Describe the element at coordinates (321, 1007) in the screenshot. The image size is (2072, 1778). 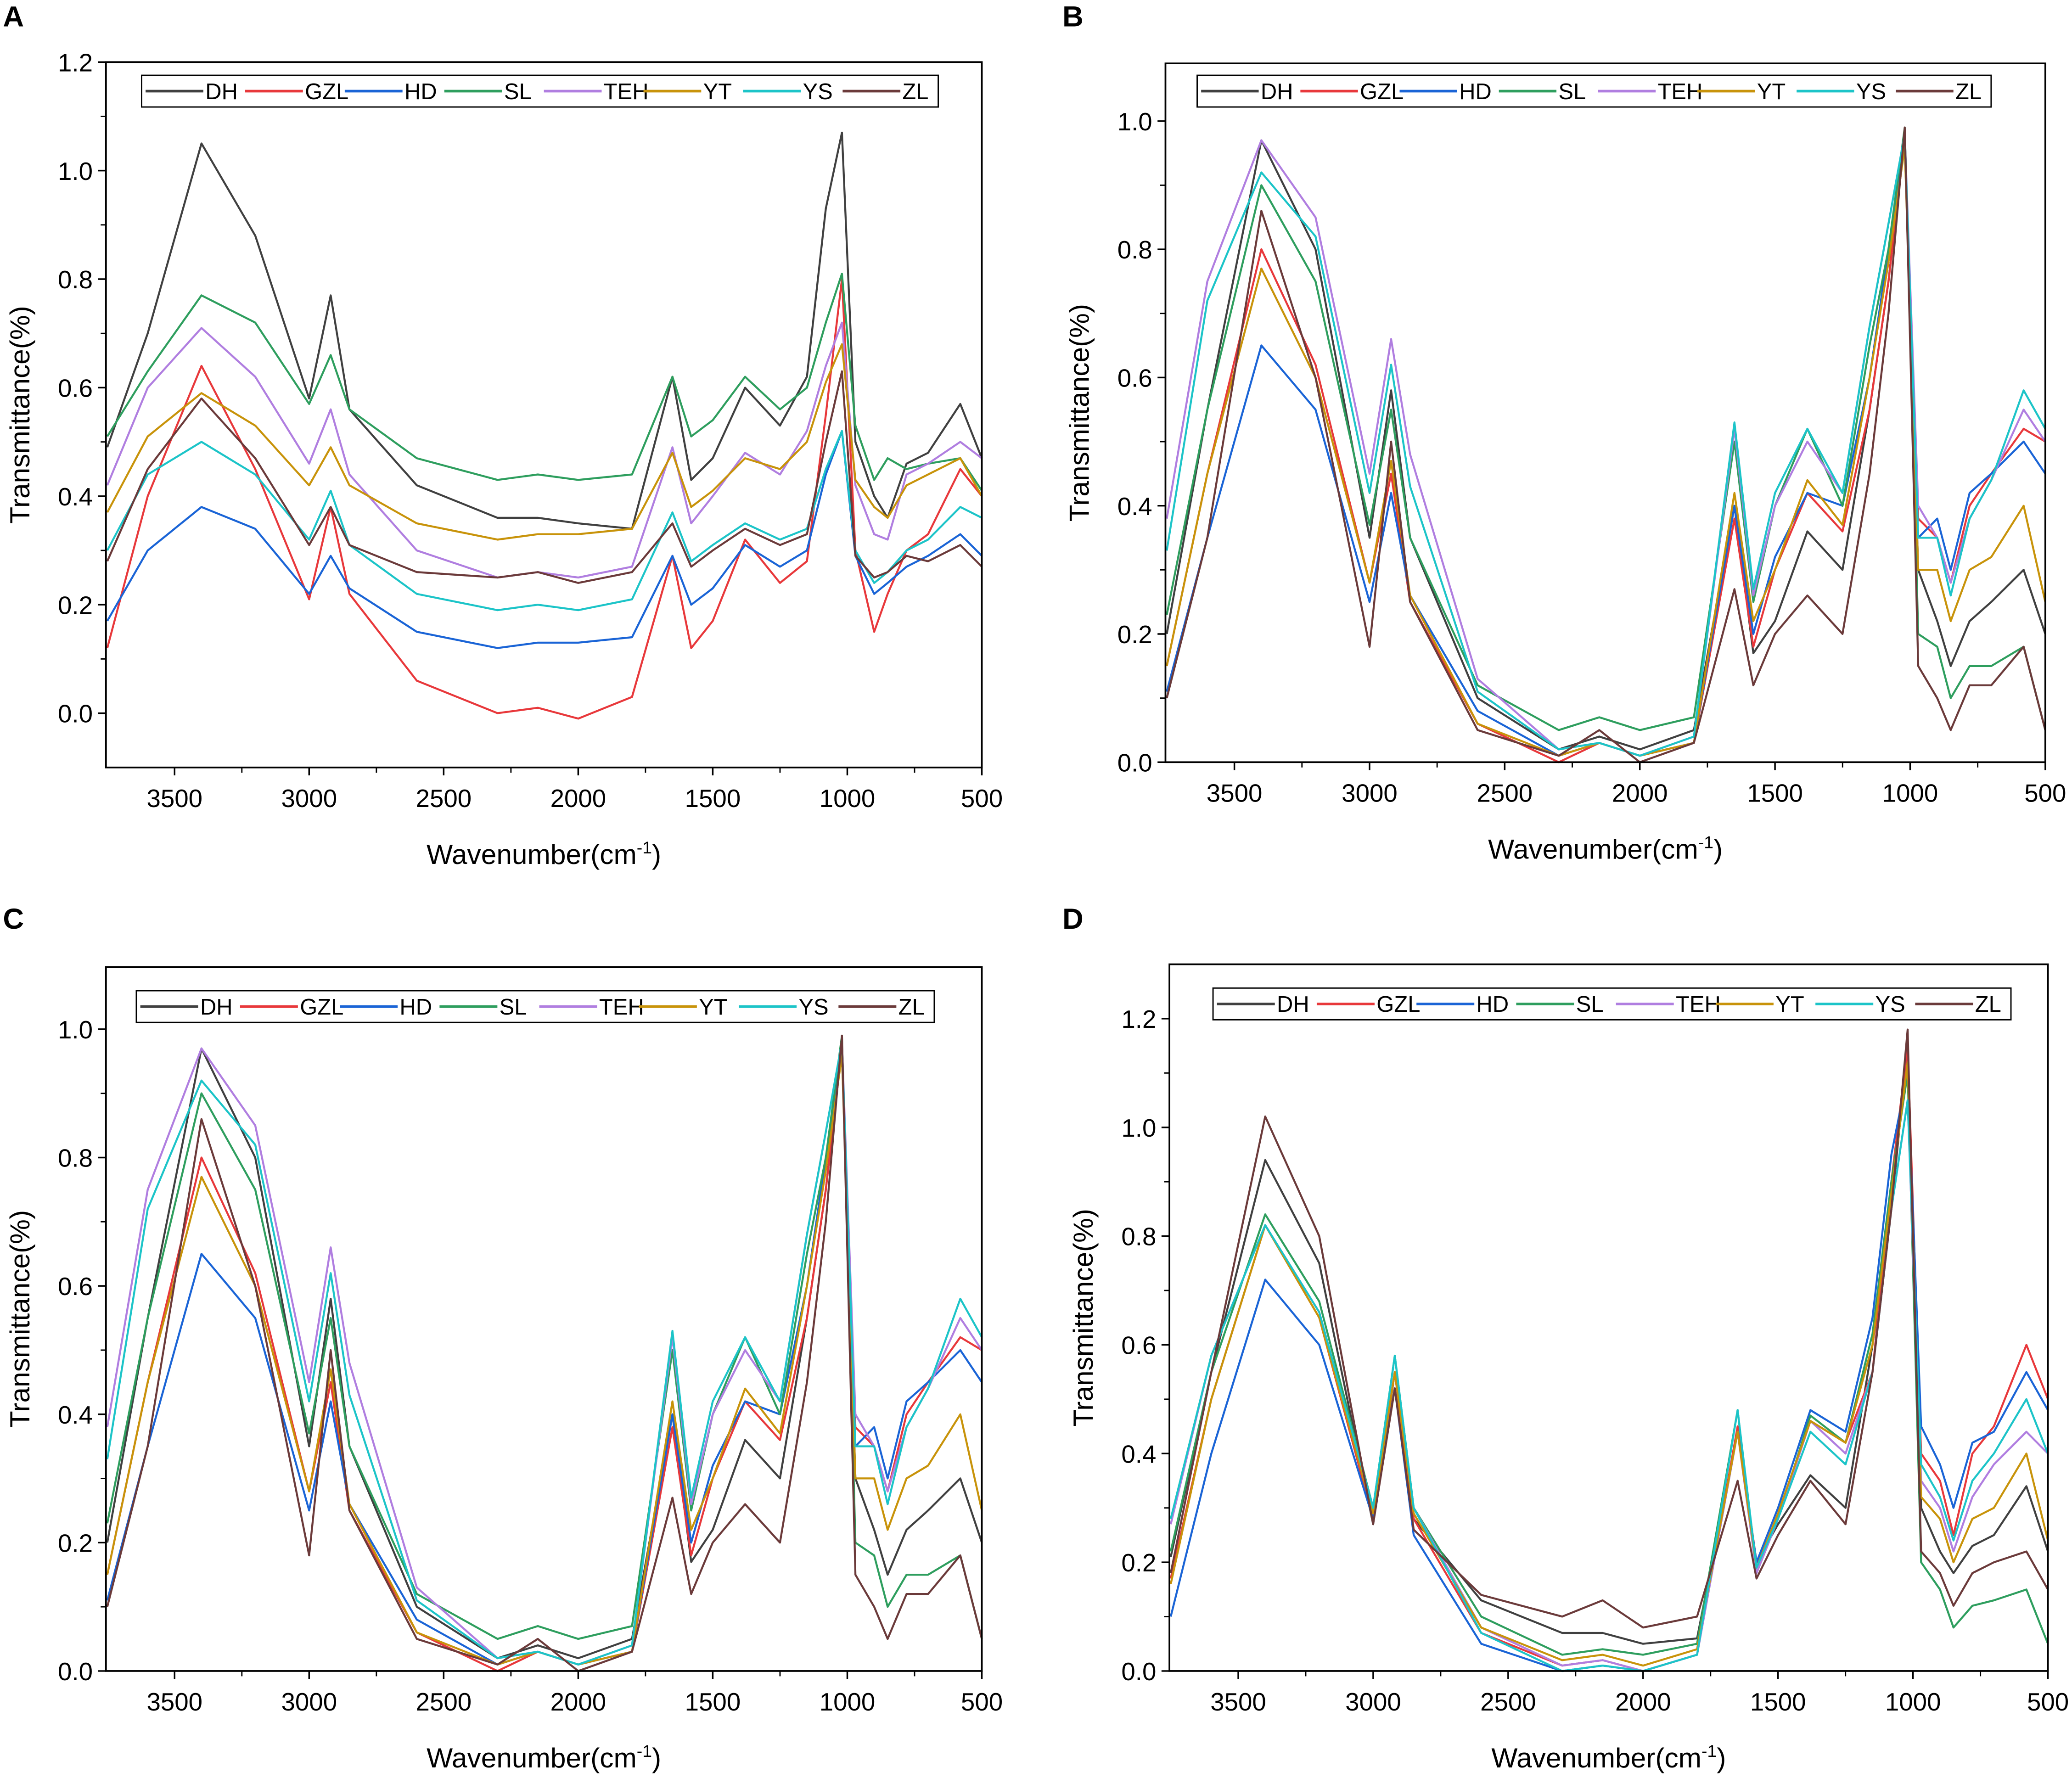
I see `legend-label-GZL: GZL` at that location.